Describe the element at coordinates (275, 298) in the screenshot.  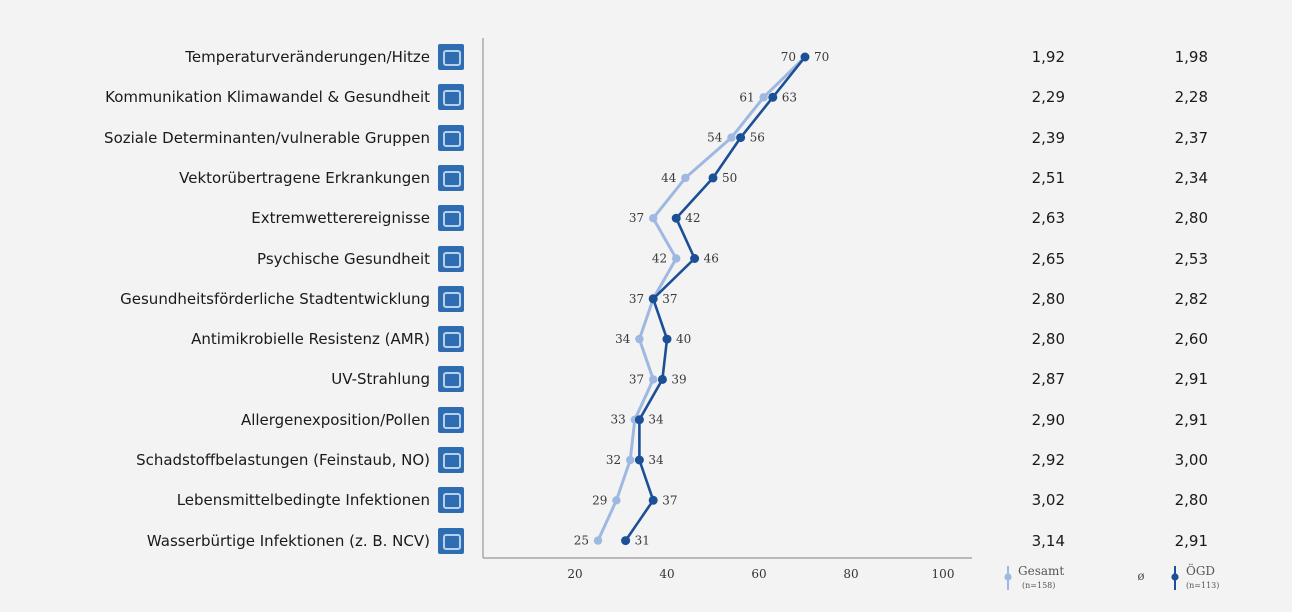
I see `category-label: Gesundheitsförderliche Stadtentwicklung` at that location.